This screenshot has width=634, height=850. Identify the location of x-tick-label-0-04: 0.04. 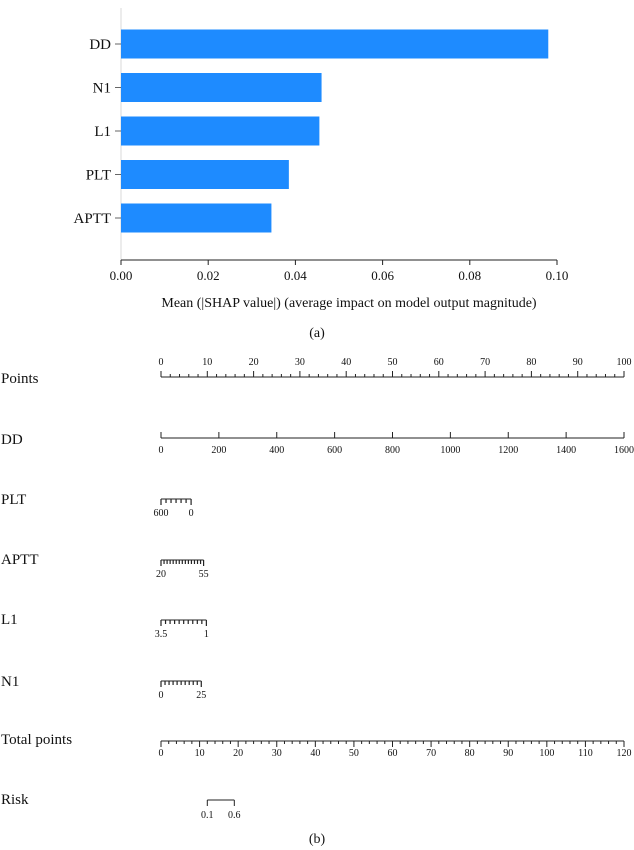
(295, 275).